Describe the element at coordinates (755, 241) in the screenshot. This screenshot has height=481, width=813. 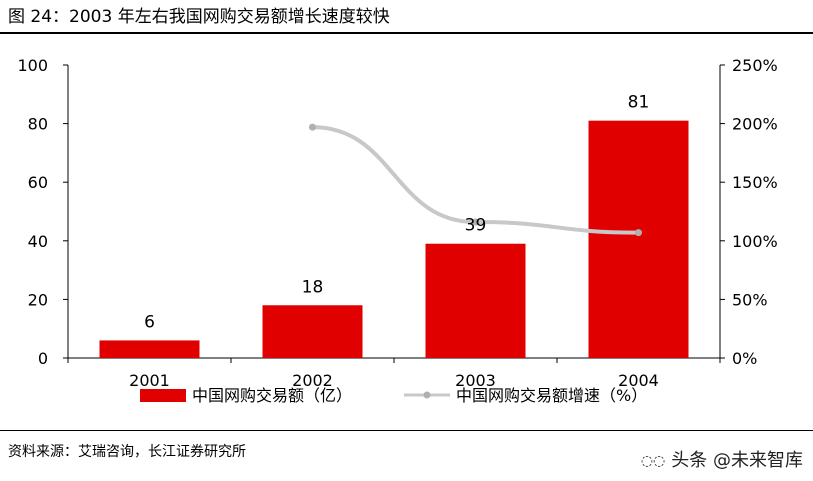
I see `right-tick-label: 100%` at that location.